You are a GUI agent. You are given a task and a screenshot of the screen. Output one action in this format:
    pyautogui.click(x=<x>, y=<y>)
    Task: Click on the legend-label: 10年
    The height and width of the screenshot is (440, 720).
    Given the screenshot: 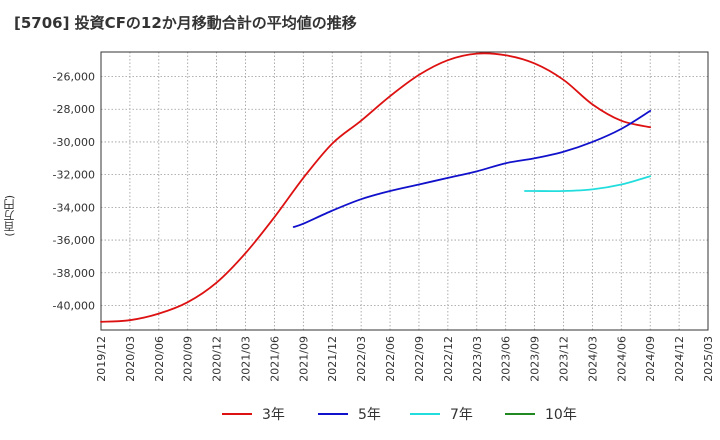 What is the action you would take?
    pyautogui.click(x=561, y=415)
    